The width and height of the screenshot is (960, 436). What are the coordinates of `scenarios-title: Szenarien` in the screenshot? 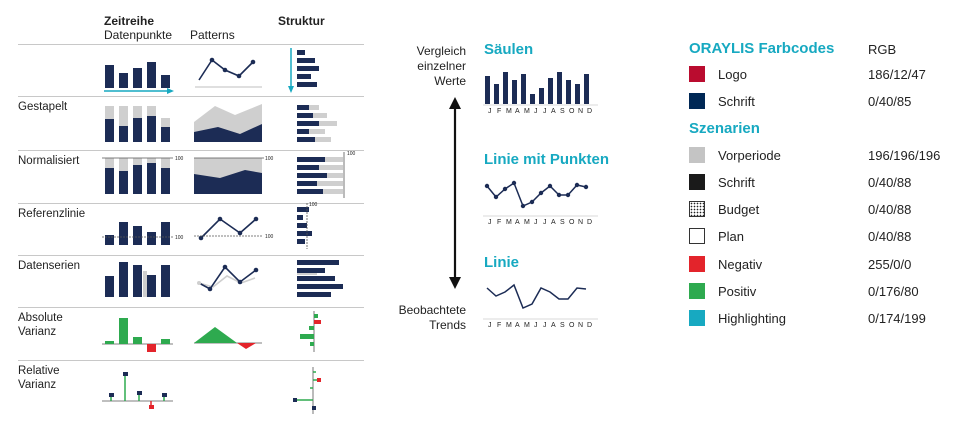 It's located at (724, 128).